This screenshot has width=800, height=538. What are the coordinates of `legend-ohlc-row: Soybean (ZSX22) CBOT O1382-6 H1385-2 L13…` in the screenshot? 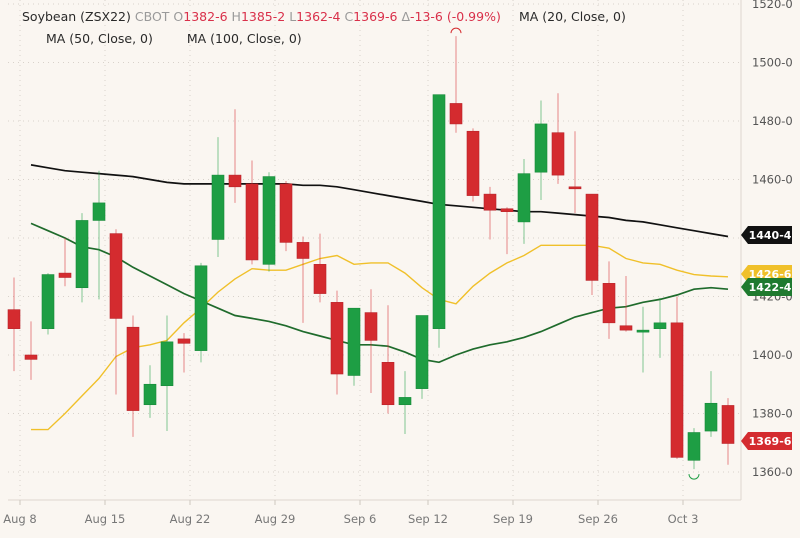 It's located at (261, 16).